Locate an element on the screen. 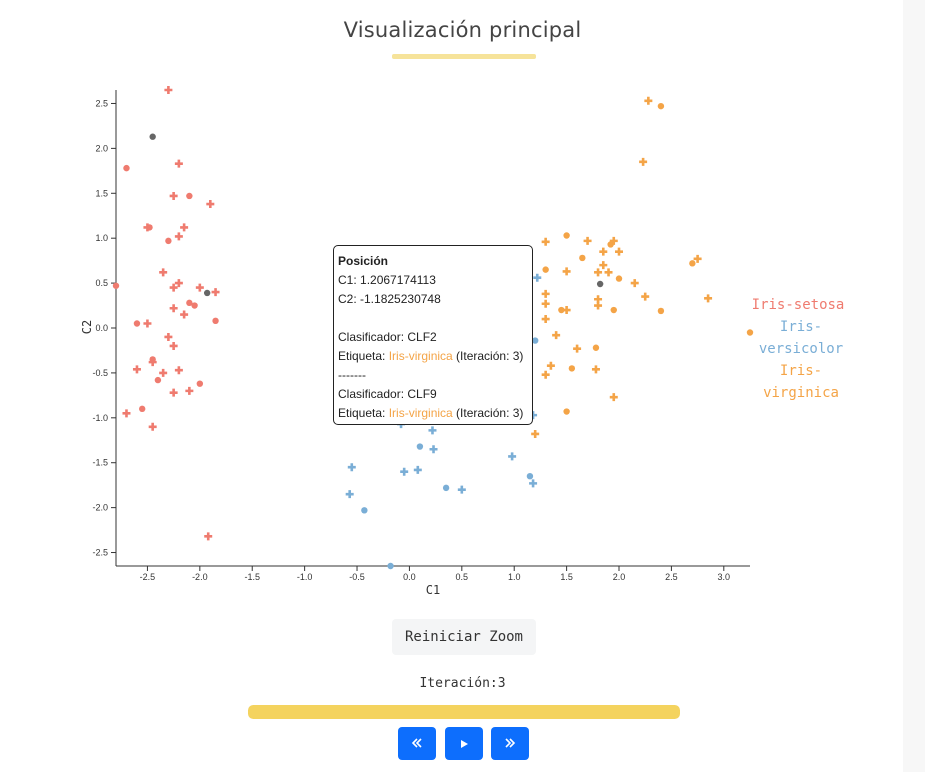  legend-item-setosa: Iris-setosa is located at coordinates (798, 305).